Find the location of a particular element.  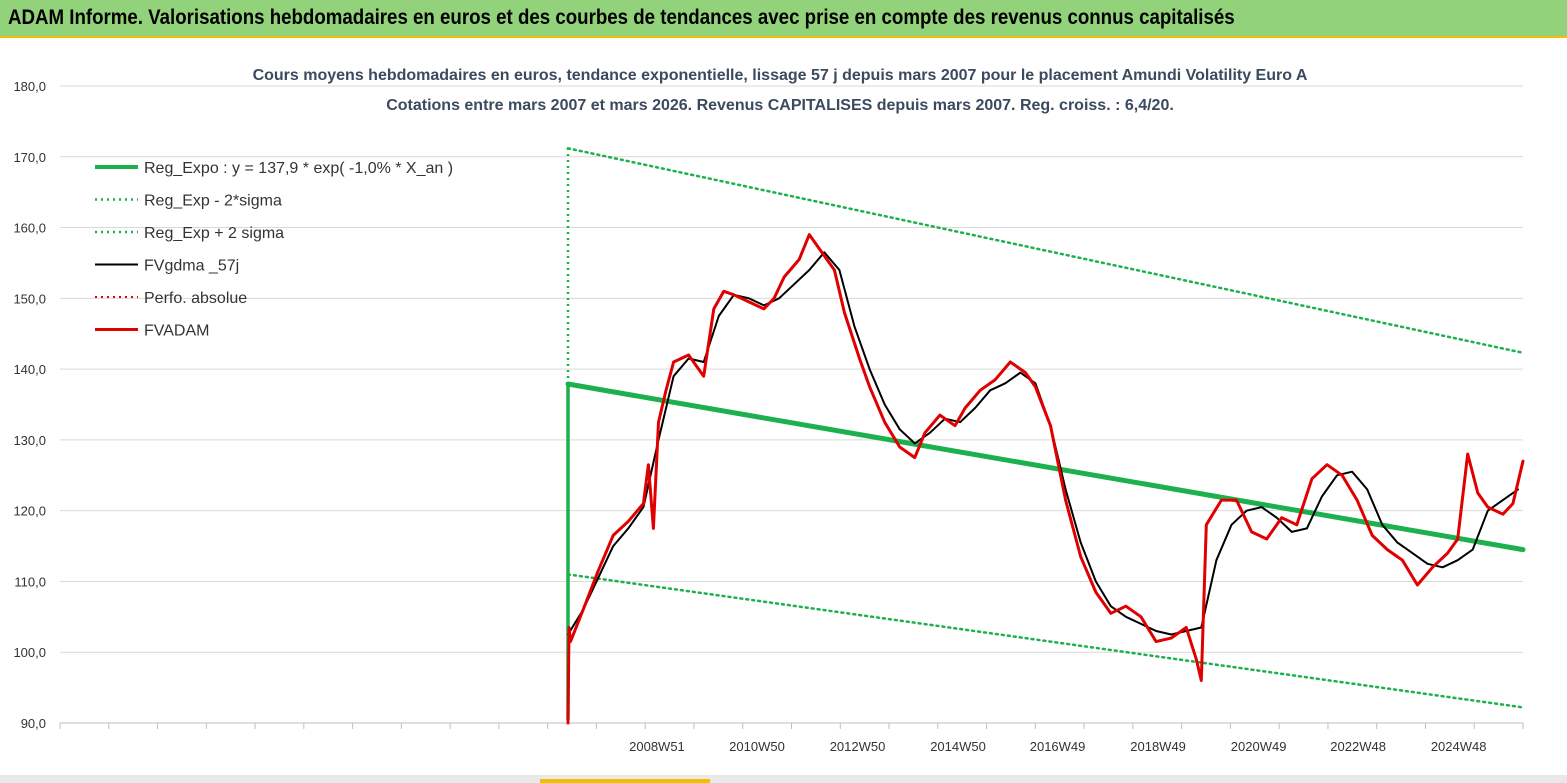

legend-entry: Reg_Exp - 2*sigma is located at coordinates (213, 201).